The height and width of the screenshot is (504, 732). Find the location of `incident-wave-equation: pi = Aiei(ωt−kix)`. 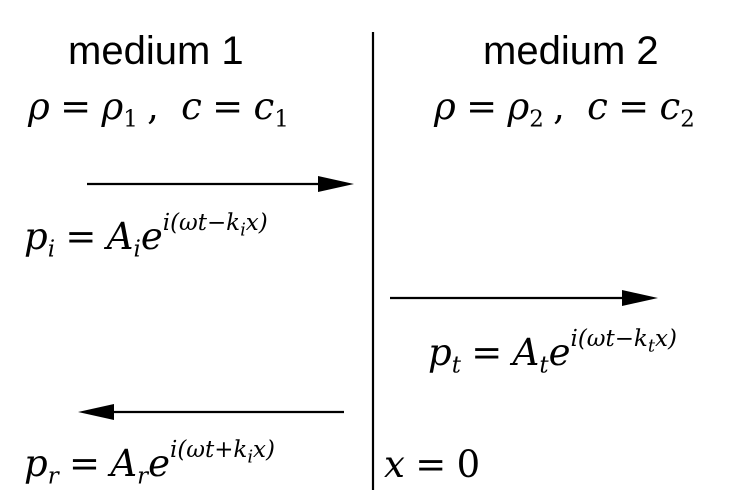

incident-wave-equation: pi = Aiei(ωt−kix) is located at coordinates (146, 236).